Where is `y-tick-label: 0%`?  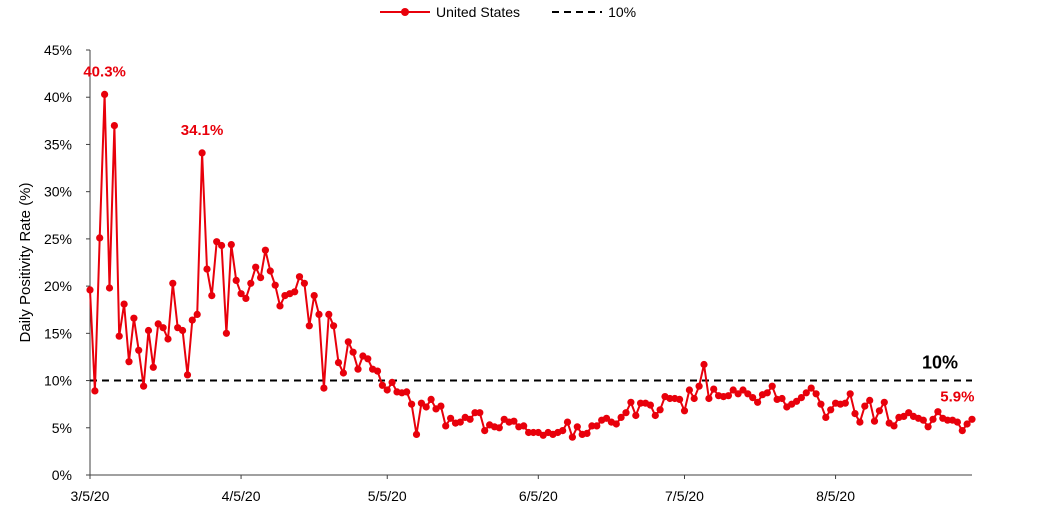
y-tick-label: 0% is located at coordinates (62, 475).